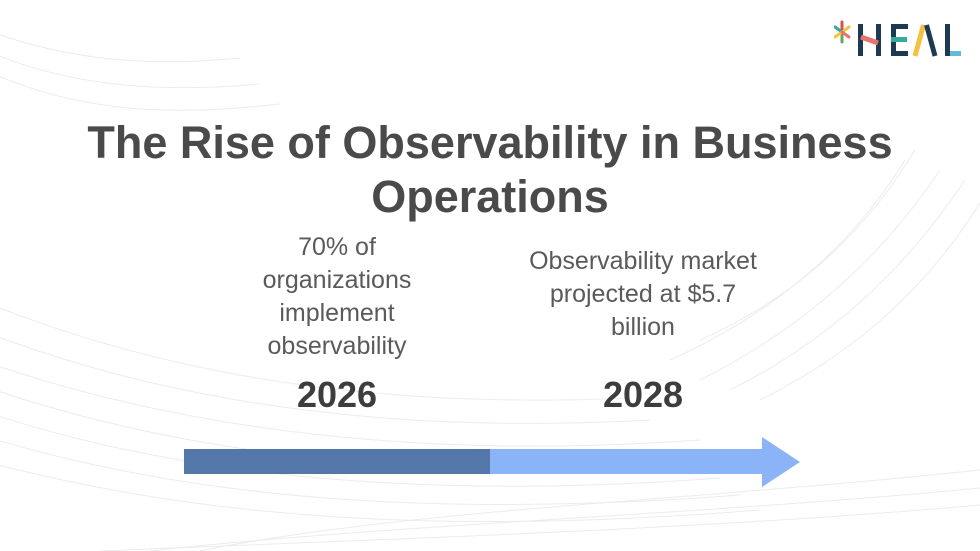 The height and width of the screenshot is (551, 980). I want to click on logo-letter-a, so click(925, 40).